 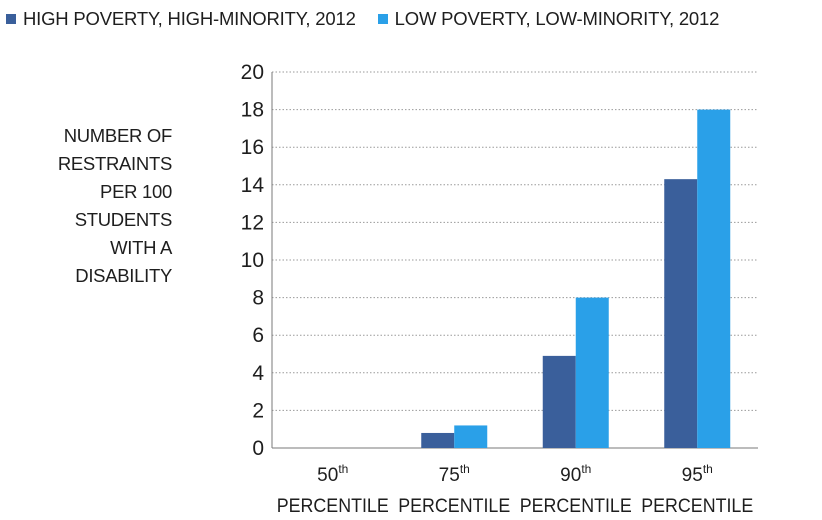 I want to click on x-tick-label: 90th, so click(x=575, y=474).